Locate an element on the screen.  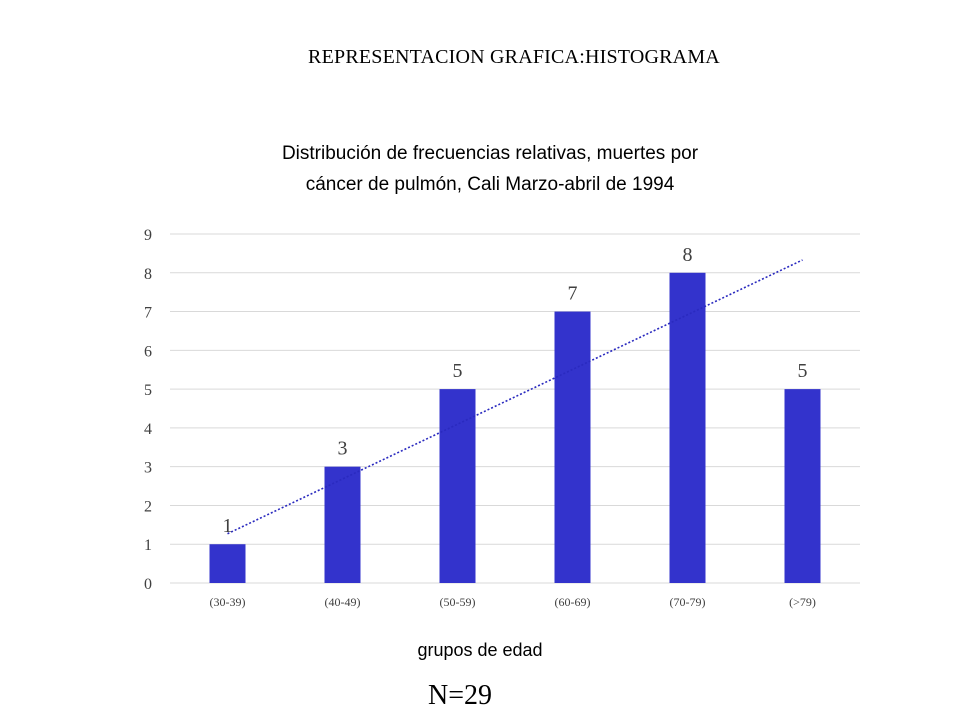
y-axis-ticks: 0 1 2 3 4 5 6 7 8 9 is located at coordinates (148, 410).